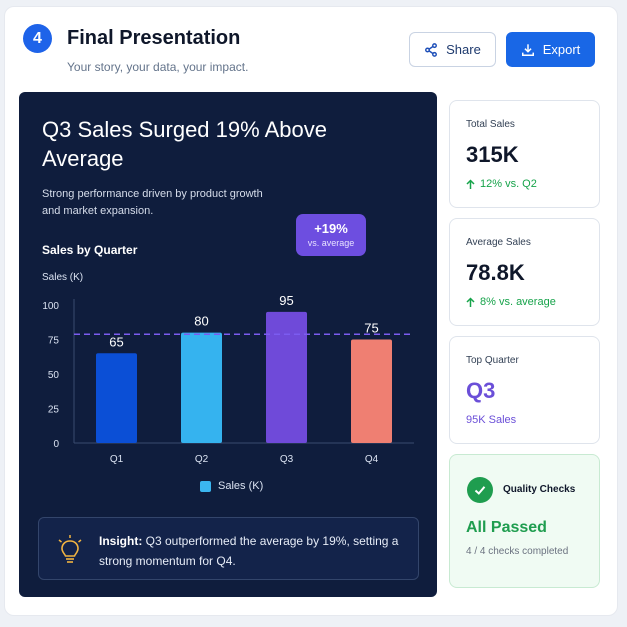 This screenshot has height=627, width=627. What do you see at coordinates (539, 489) in the screenshot?
I see `quality-checks-title: Quality Checks` at bounding box center [539, 489].